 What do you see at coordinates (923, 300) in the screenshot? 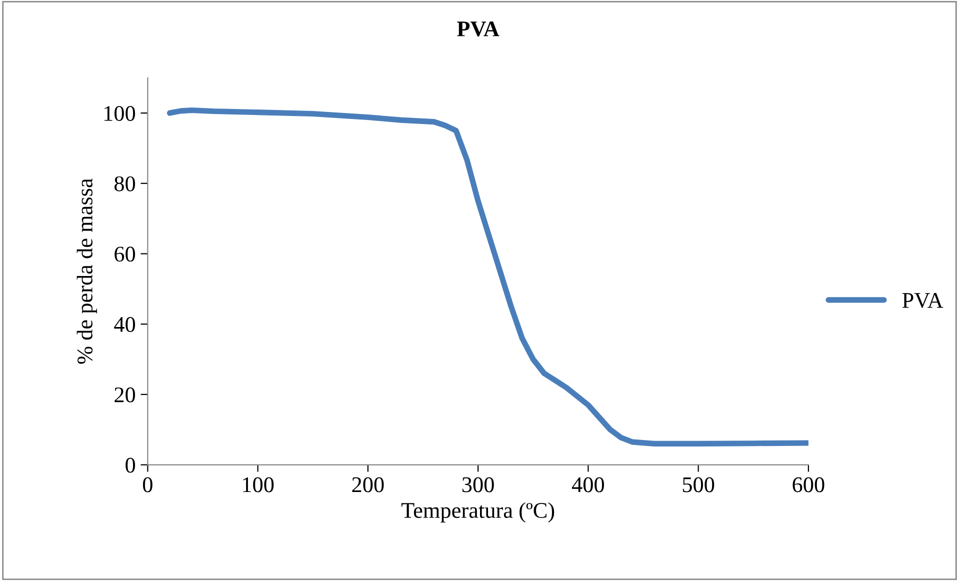
I see `legend-label: PVA` at bounding box center [923, 300].